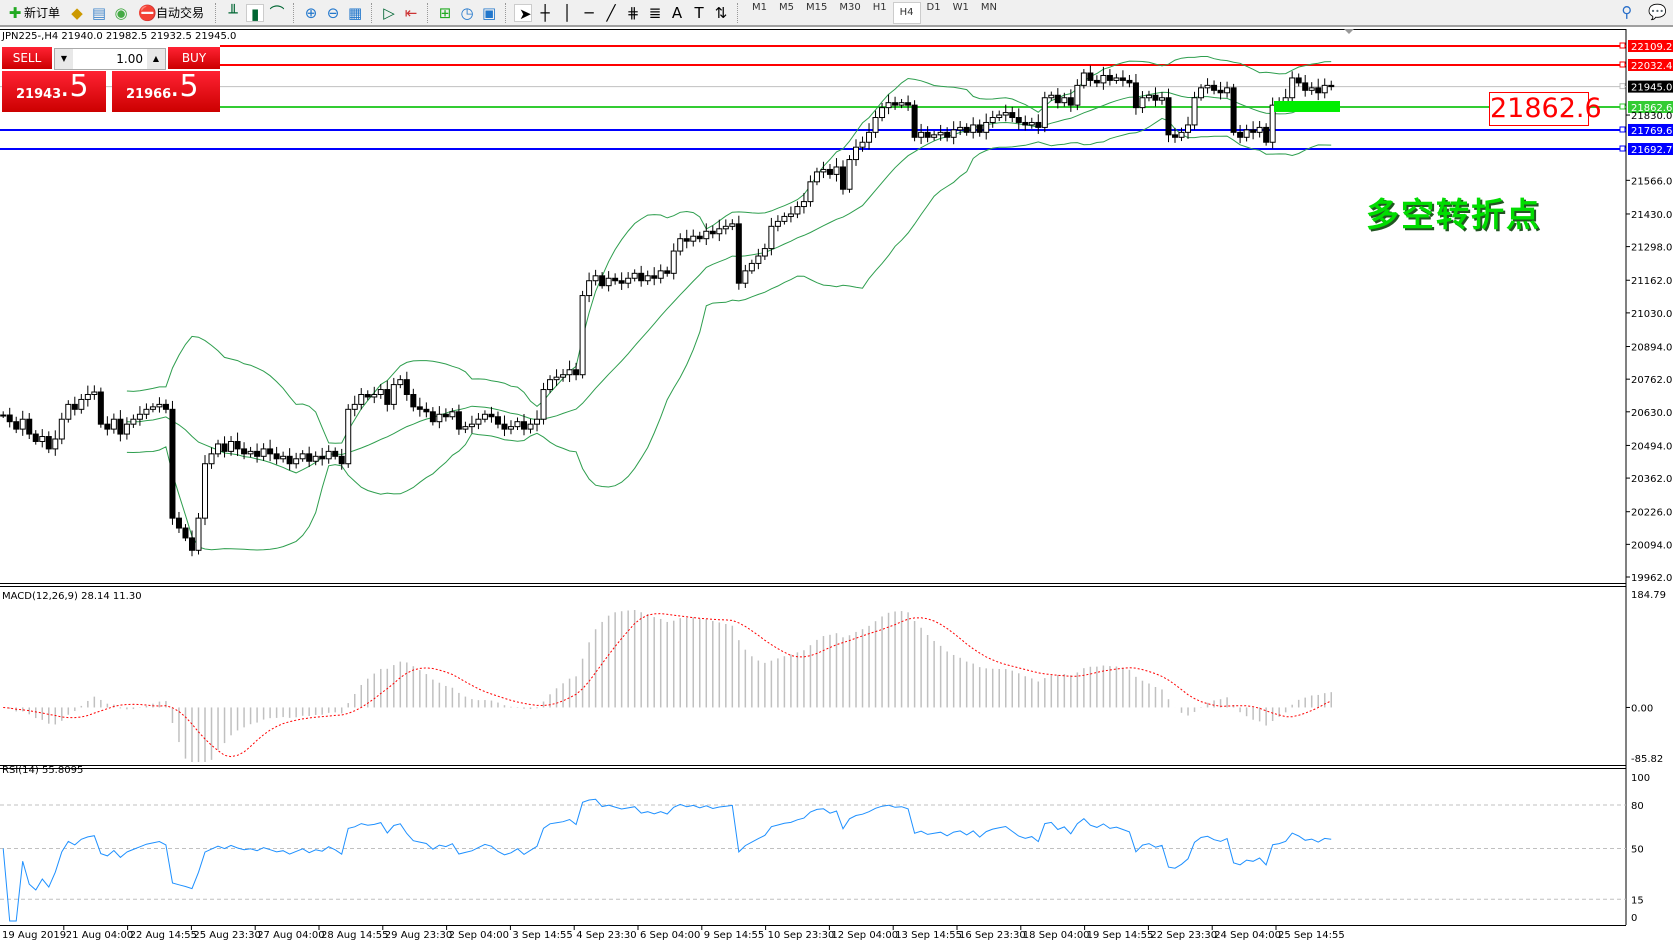 This screenshot has width=1673, height=947. I want to click on buy-button-label: BUY, so click(194, 58).